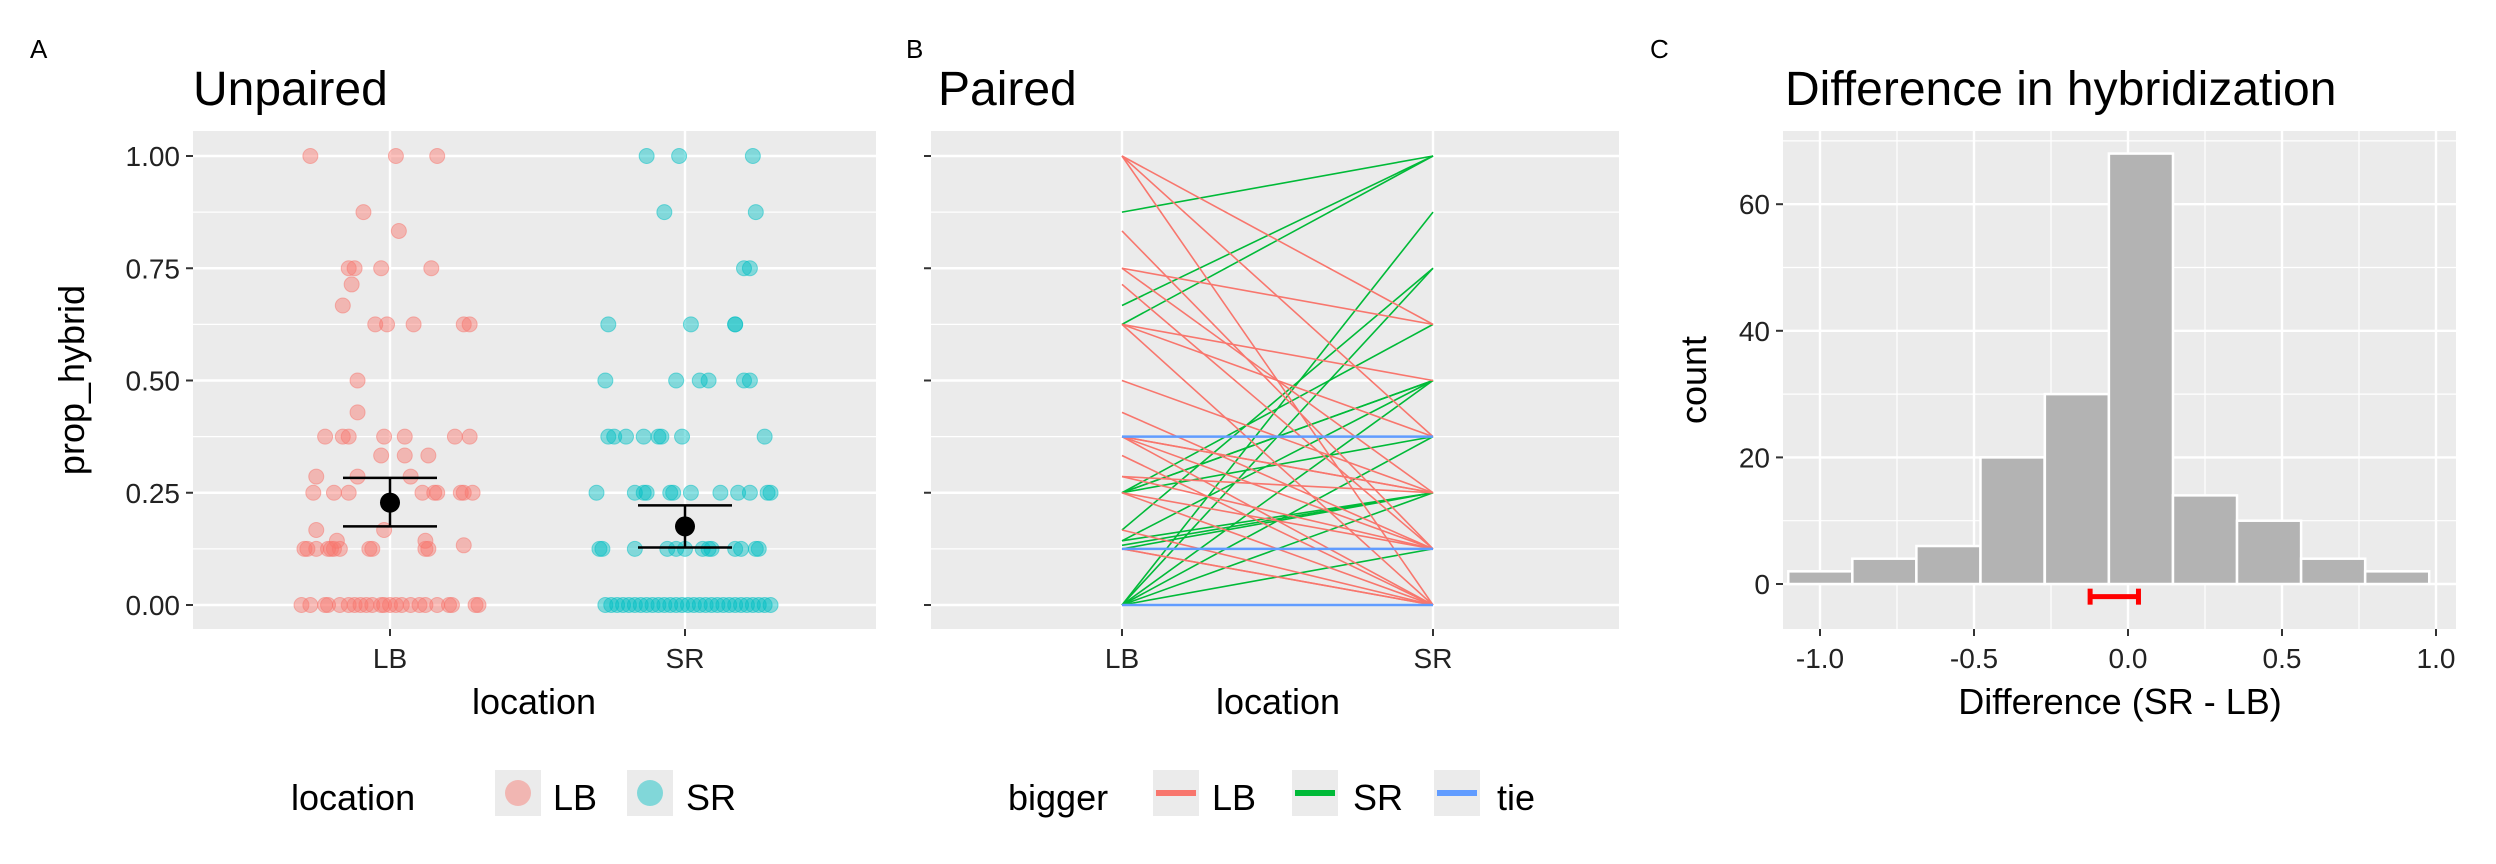 Image resolution: width=2496 pixels, height=864 pixels. I want to click on y-tick-label: 0.75, so click(153, 268).